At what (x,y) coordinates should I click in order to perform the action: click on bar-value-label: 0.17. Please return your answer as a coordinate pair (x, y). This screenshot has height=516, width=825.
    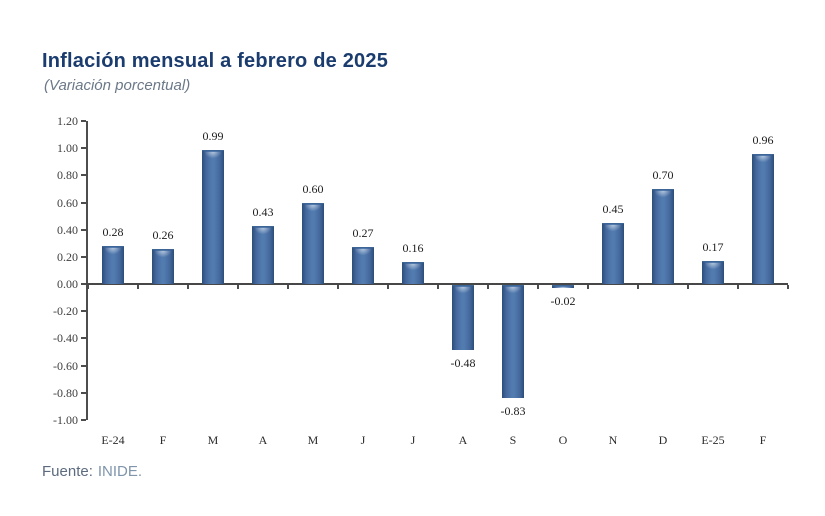
    Looking at the image, I should click on (713, 246).